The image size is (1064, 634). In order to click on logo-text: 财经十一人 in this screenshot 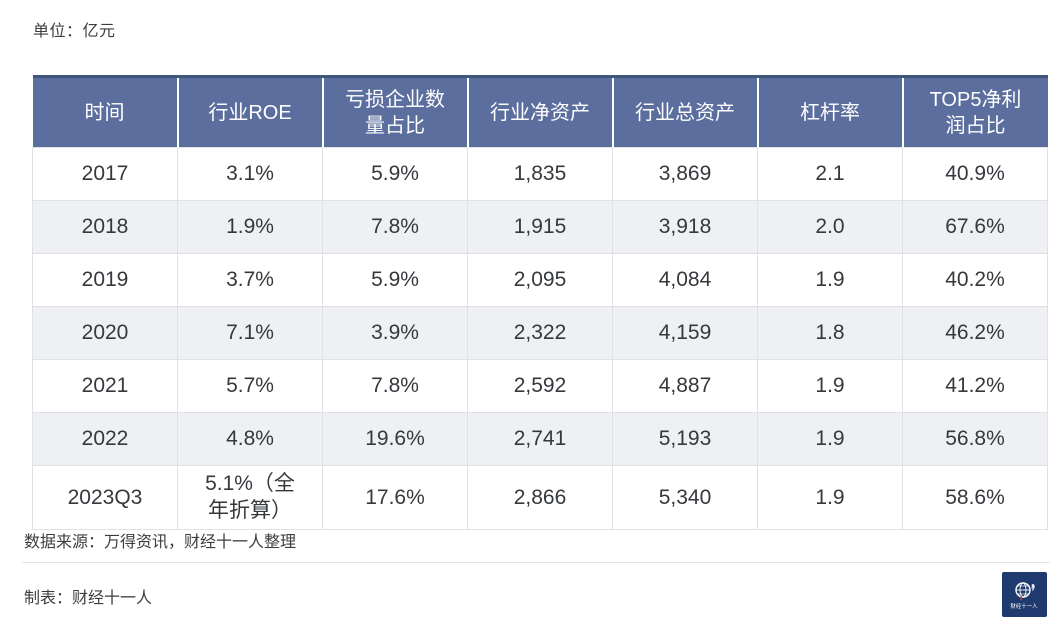, I will do `click(1024, 606)`.